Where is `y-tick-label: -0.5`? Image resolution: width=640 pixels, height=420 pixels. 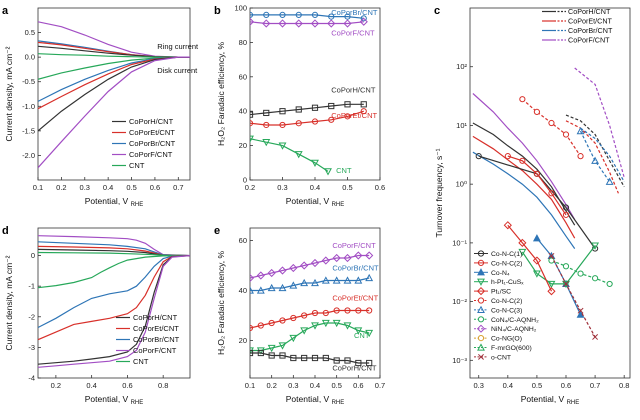 y-tick-label: -0.5 is located at coordinates (28, 81).